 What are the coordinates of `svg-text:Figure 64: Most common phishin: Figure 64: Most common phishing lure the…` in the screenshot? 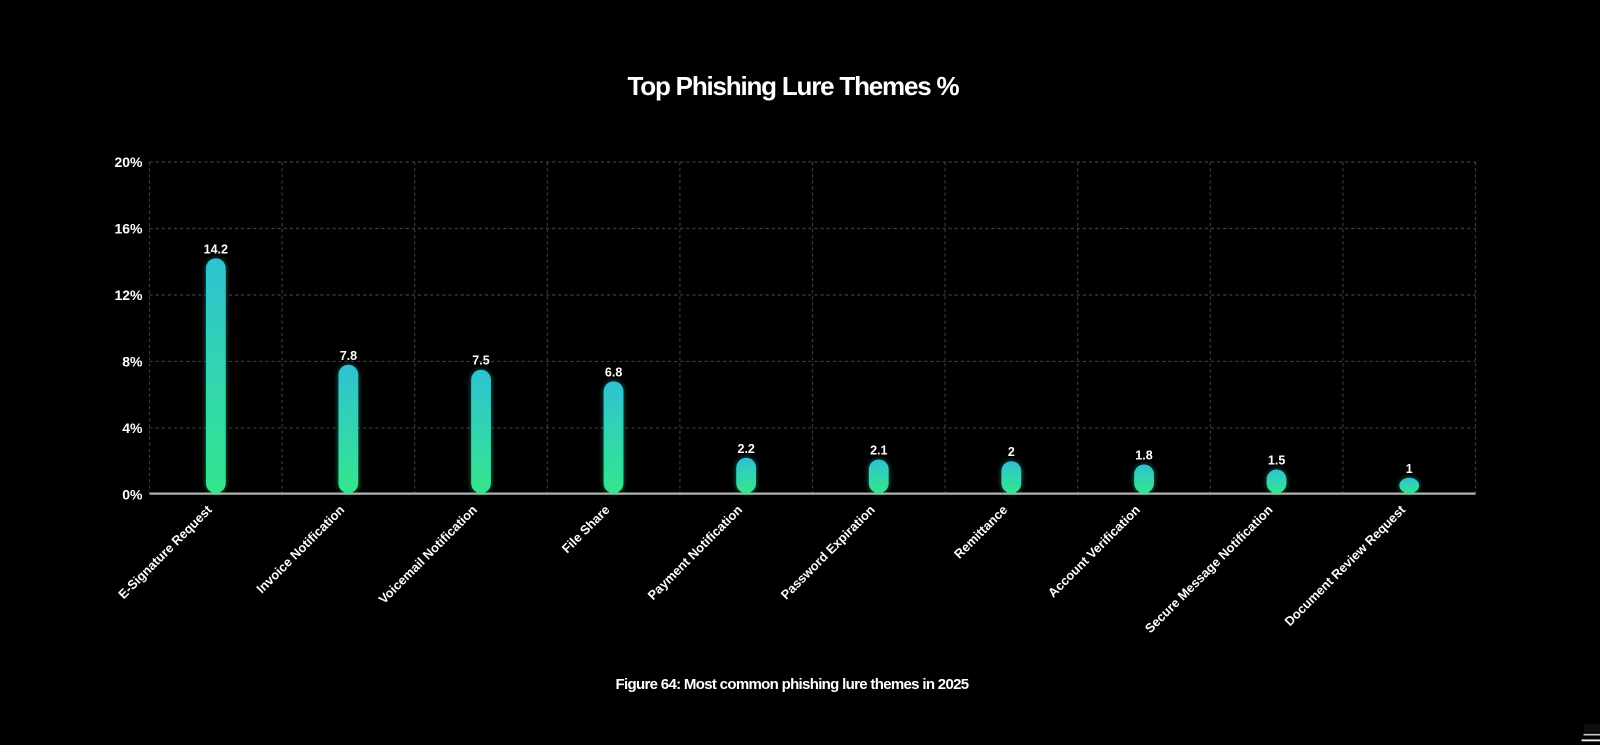 It's located at (792, 684).